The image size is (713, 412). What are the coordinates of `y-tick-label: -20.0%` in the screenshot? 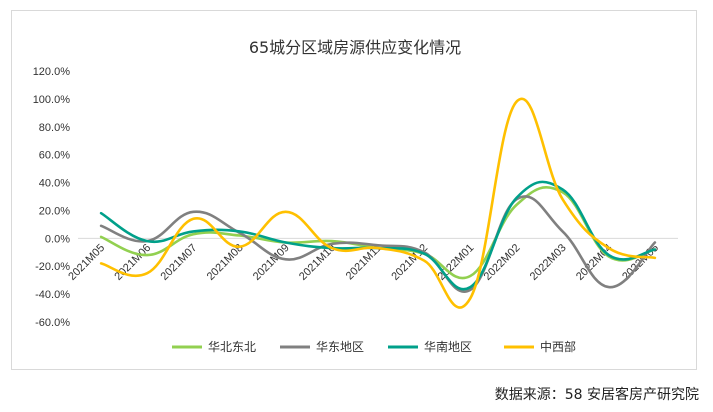 It's located at (52, 267).